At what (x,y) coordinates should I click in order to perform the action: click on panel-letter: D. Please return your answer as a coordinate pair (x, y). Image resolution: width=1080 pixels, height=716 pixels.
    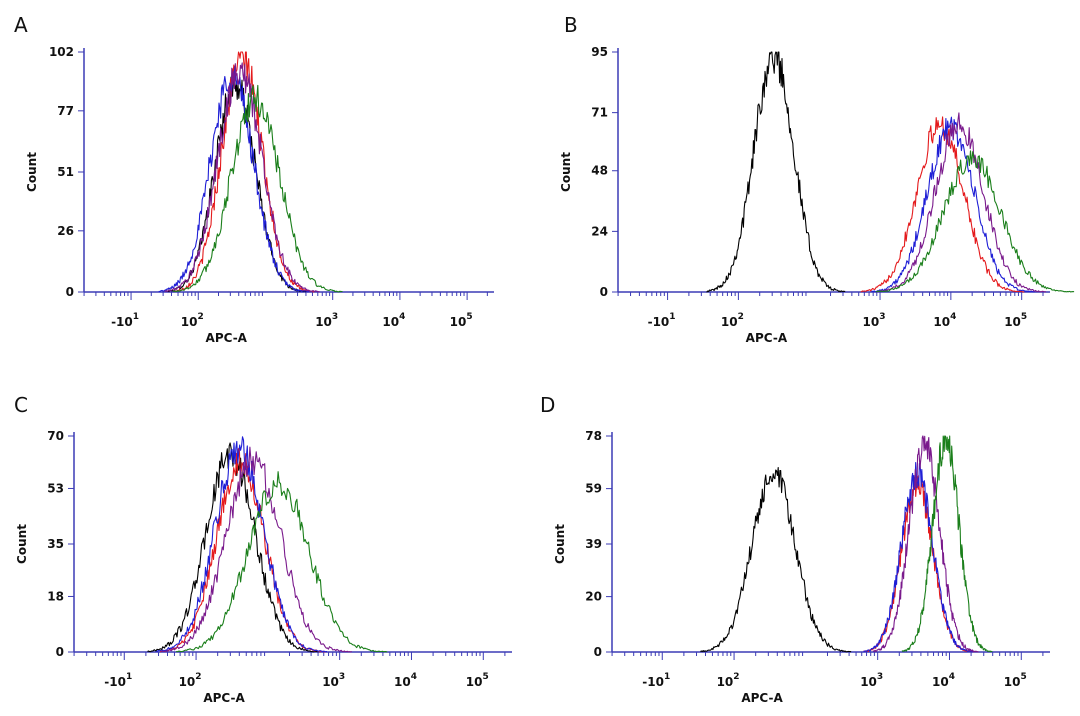
    Looking at the image, I should click on (547, 405).